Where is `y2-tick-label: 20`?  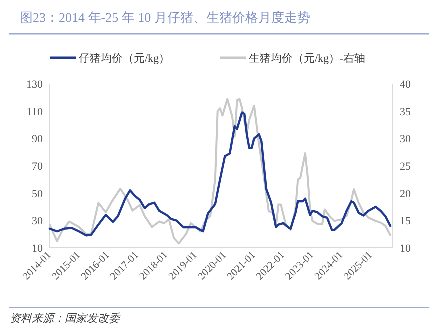 y2-tick-label: 20 is located at coordinates (406, 194).